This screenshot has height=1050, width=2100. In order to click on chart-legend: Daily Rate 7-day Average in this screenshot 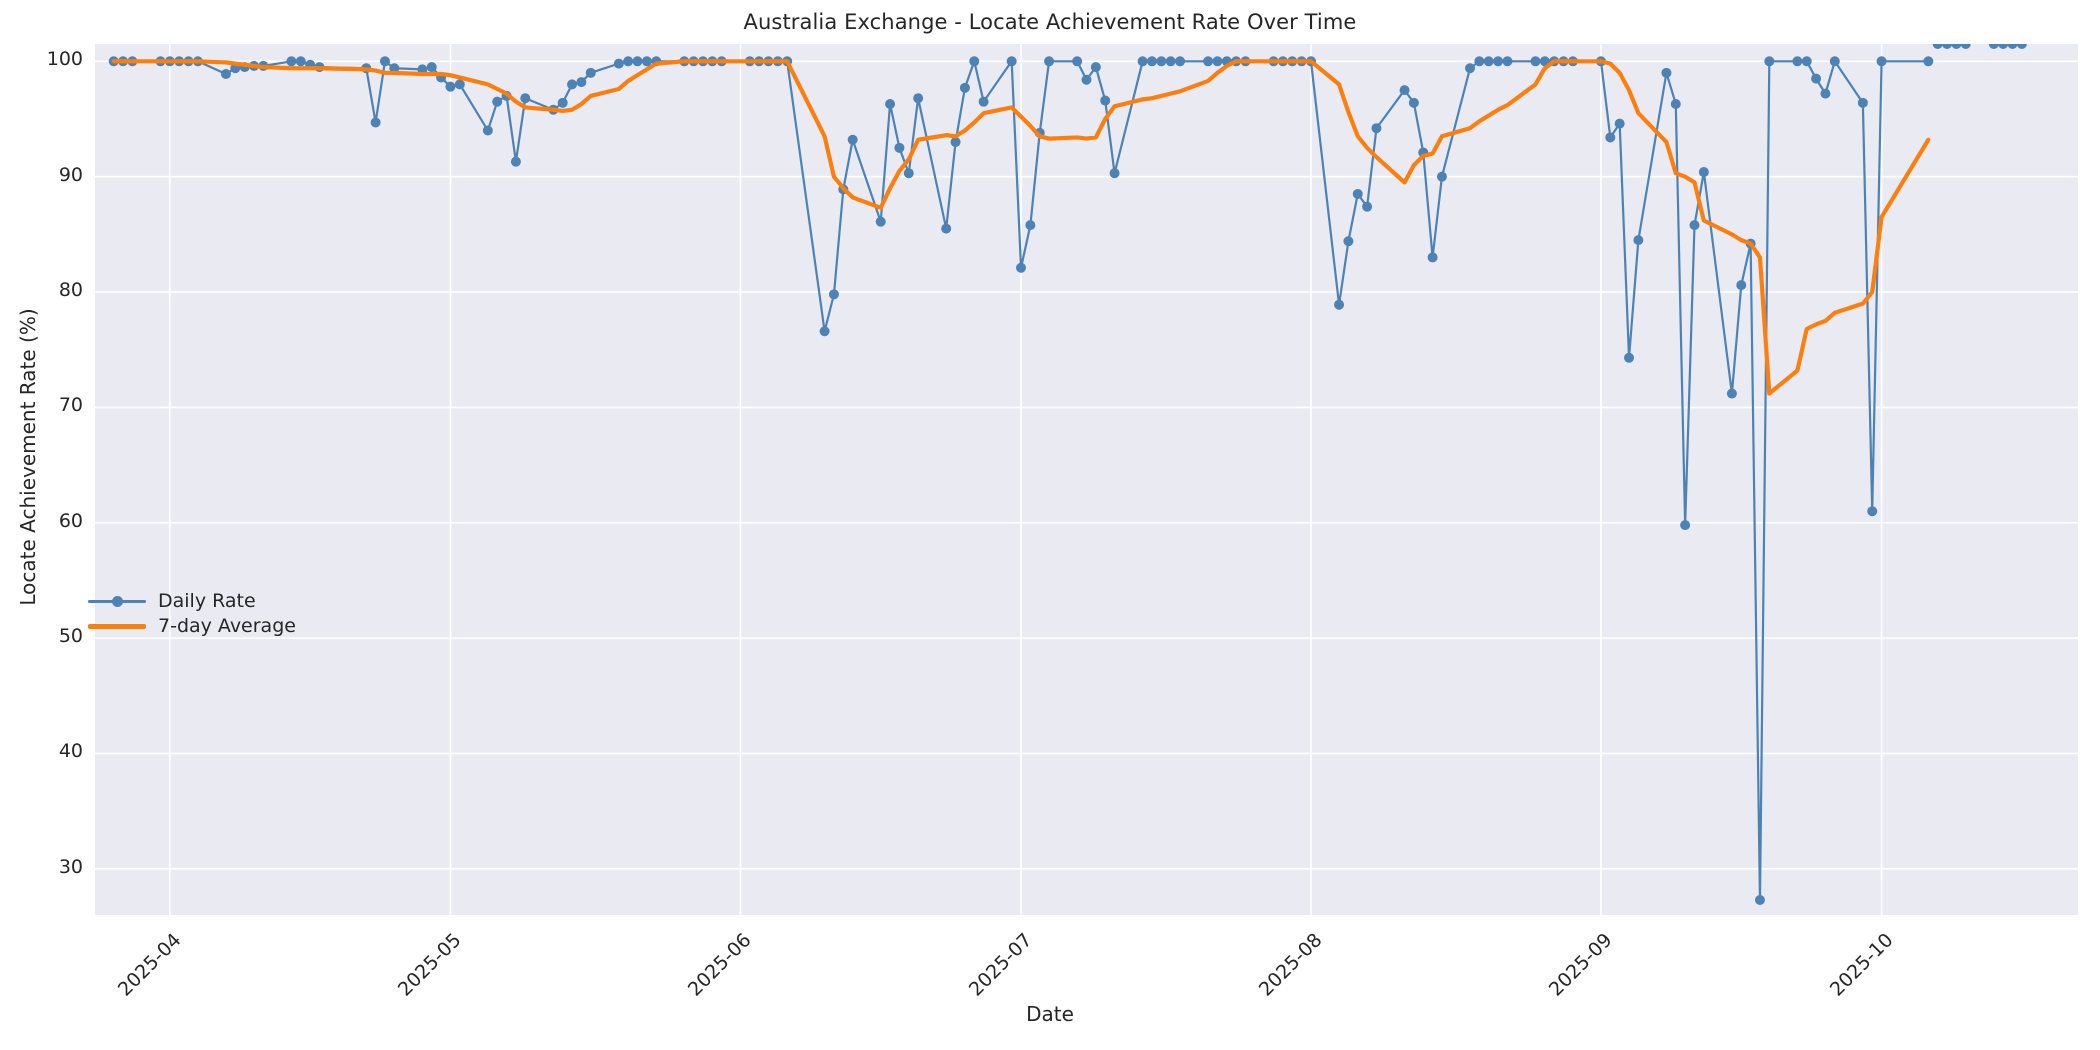, I will do `click(192, 615)`.